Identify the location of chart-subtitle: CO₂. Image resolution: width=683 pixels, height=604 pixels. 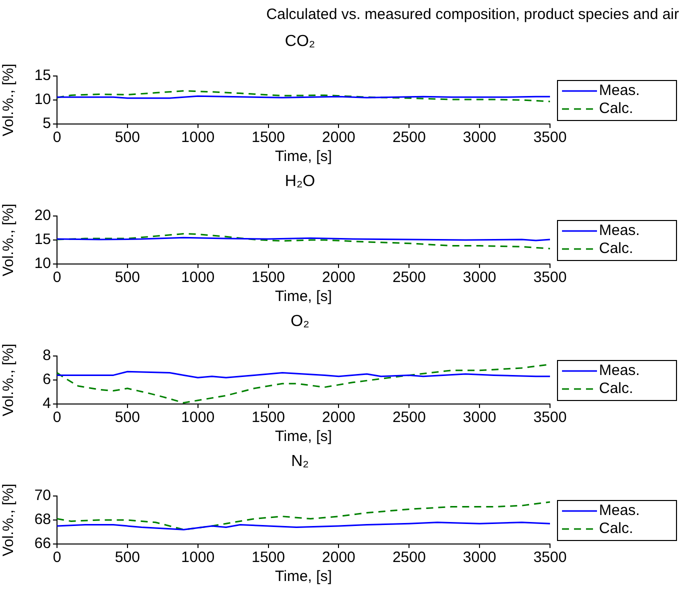
(300, 42).